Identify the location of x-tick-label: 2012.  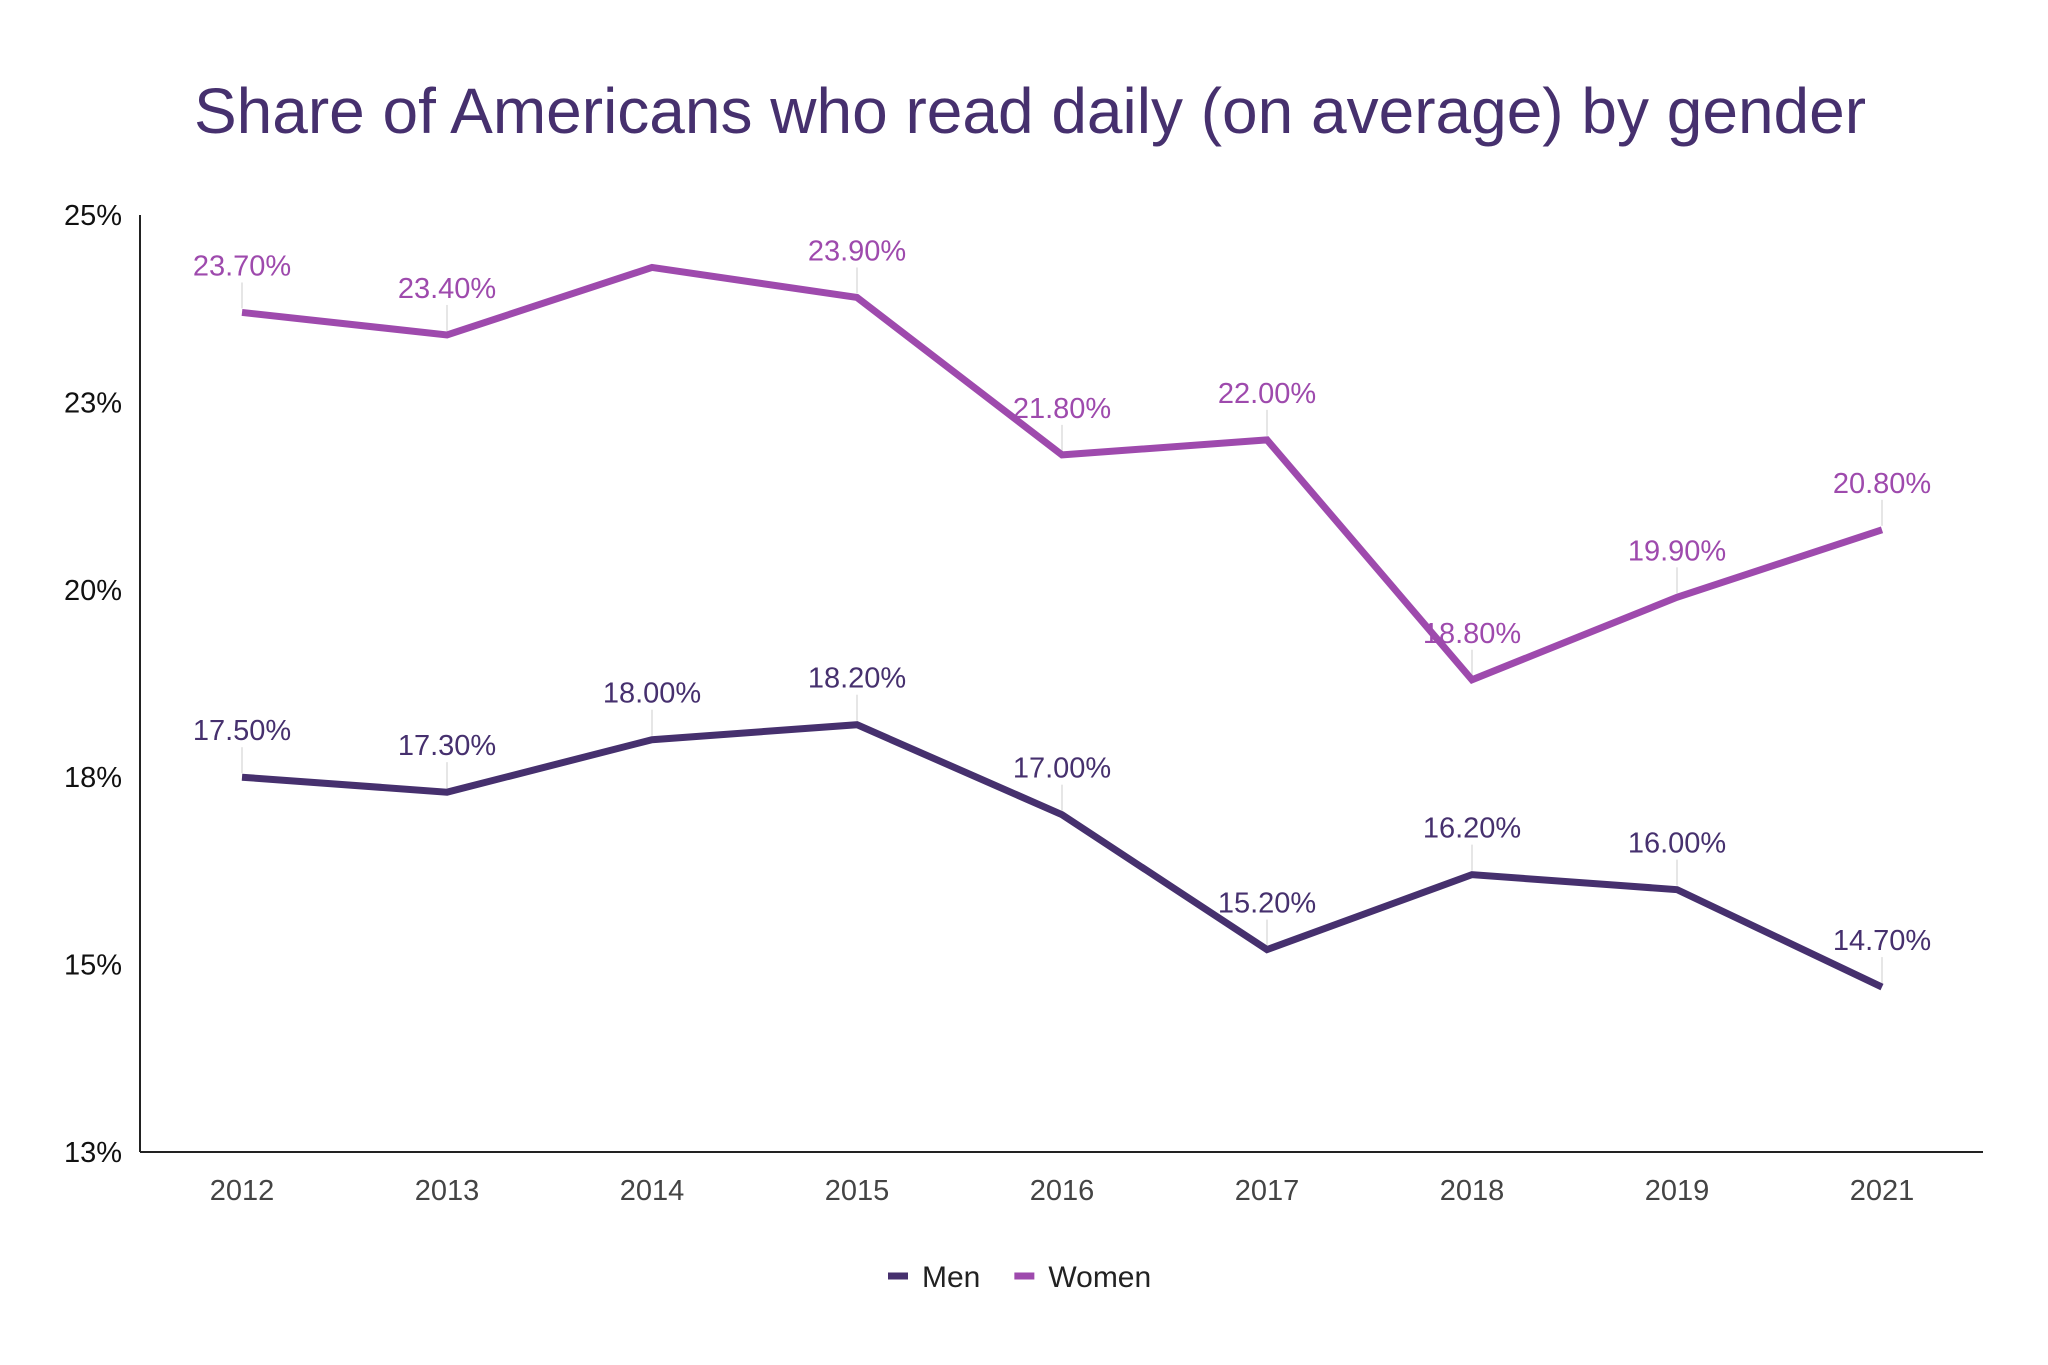
(242, 1191).